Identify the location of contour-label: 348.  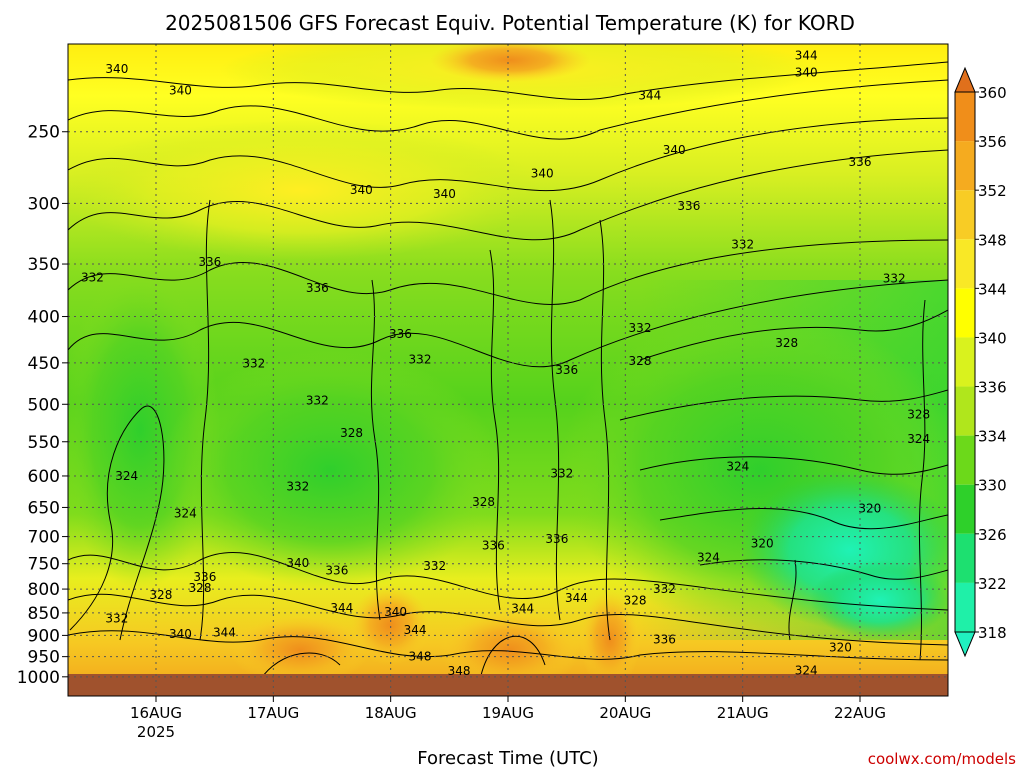
(459, 671).